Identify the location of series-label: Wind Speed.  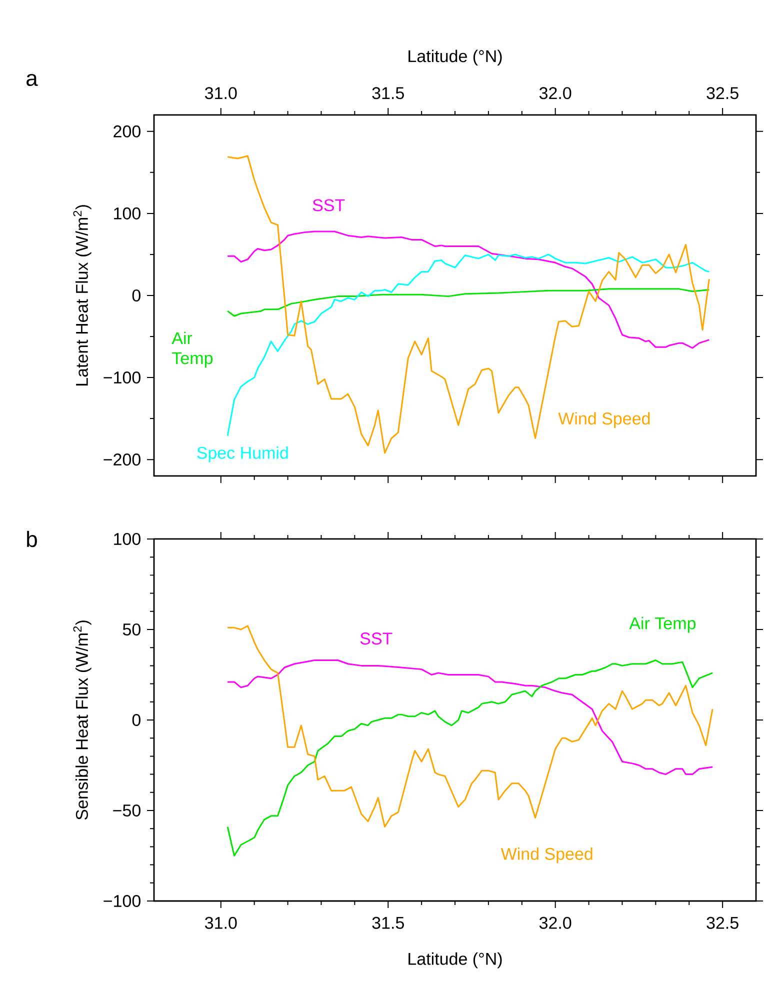
(604, 420).